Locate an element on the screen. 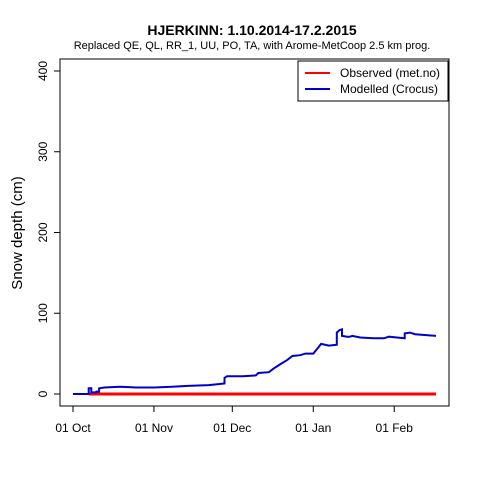 This screenshot has width=480, height=480. x-tick-label: 01 Feb is located at coordinates (395, 428).